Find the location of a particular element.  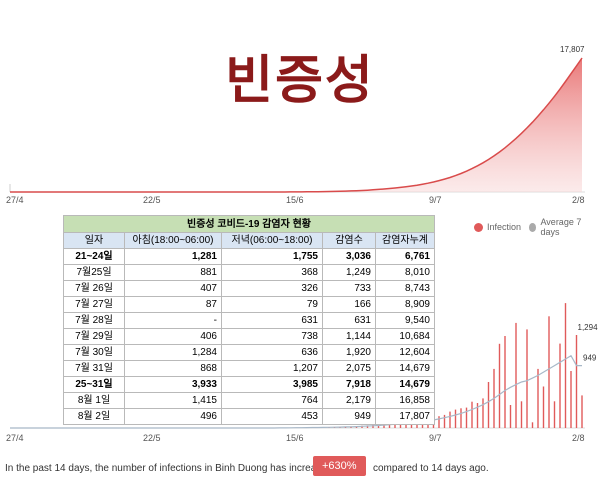

table-cell: 2,075 is located at coordinates (349, 368).